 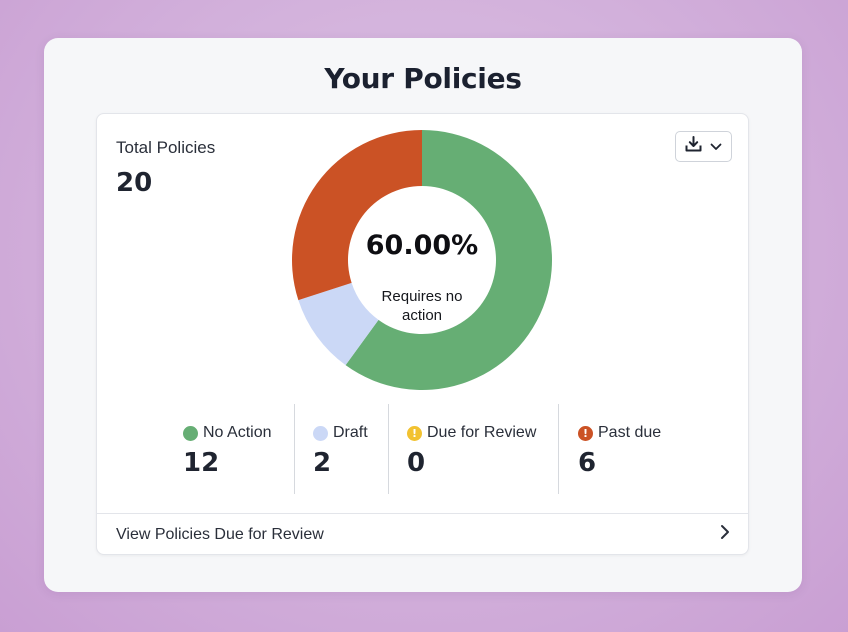 I want to click on download-icon, so click(x=693, y=146).